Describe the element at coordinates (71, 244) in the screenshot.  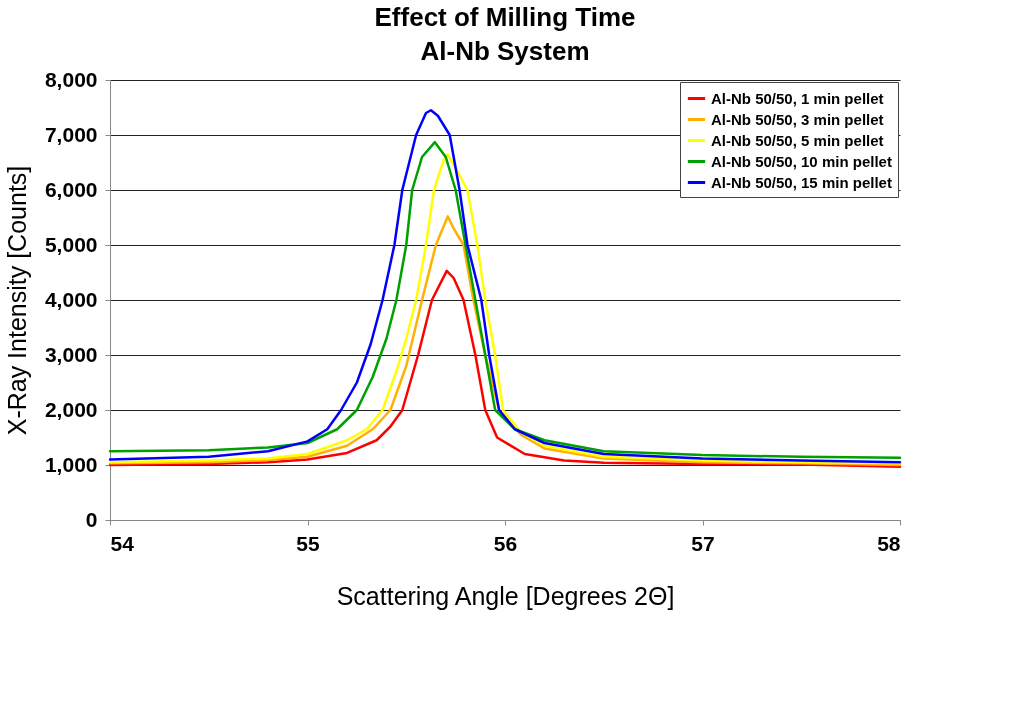
I see `y-tick-label: 5,000` at that location.